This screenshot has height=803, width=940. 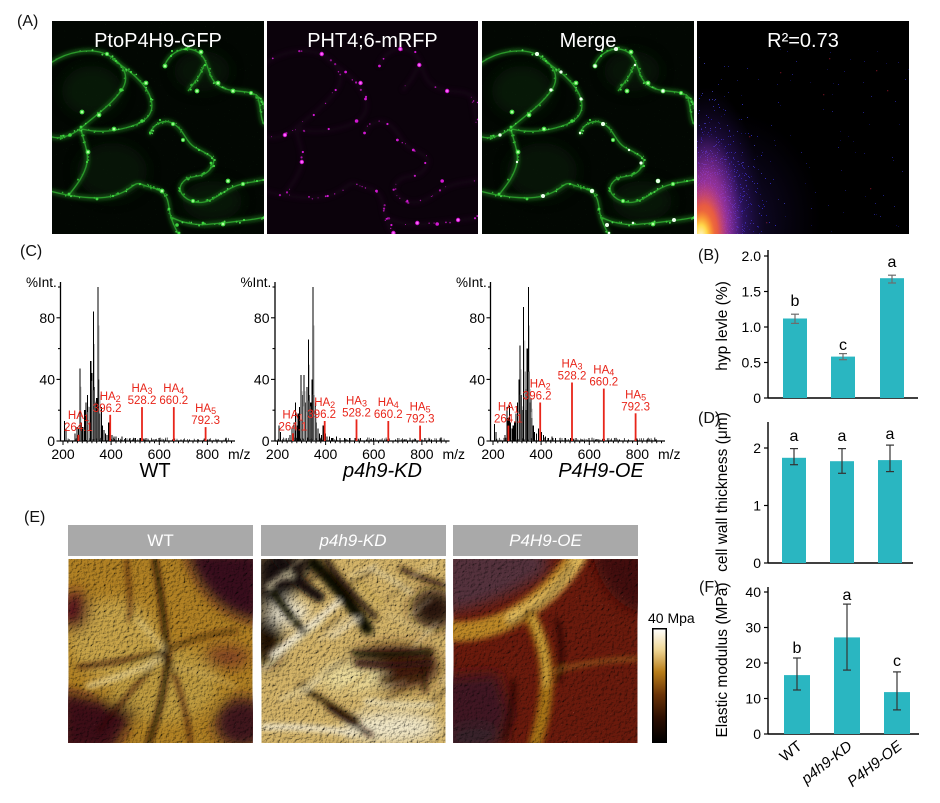 What do you see at coordinates (752, 327) in the screenshot?
I see `svg-text: 1.0` at bounding box center [752, 327].